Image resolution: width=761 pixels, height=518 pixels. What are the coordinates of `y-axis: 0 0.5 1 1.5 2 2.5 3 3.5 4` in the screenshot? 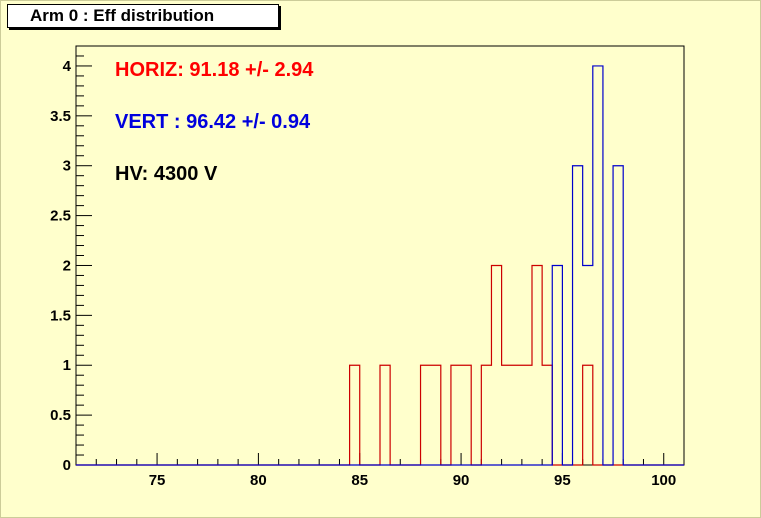 It's located at (71, 259).